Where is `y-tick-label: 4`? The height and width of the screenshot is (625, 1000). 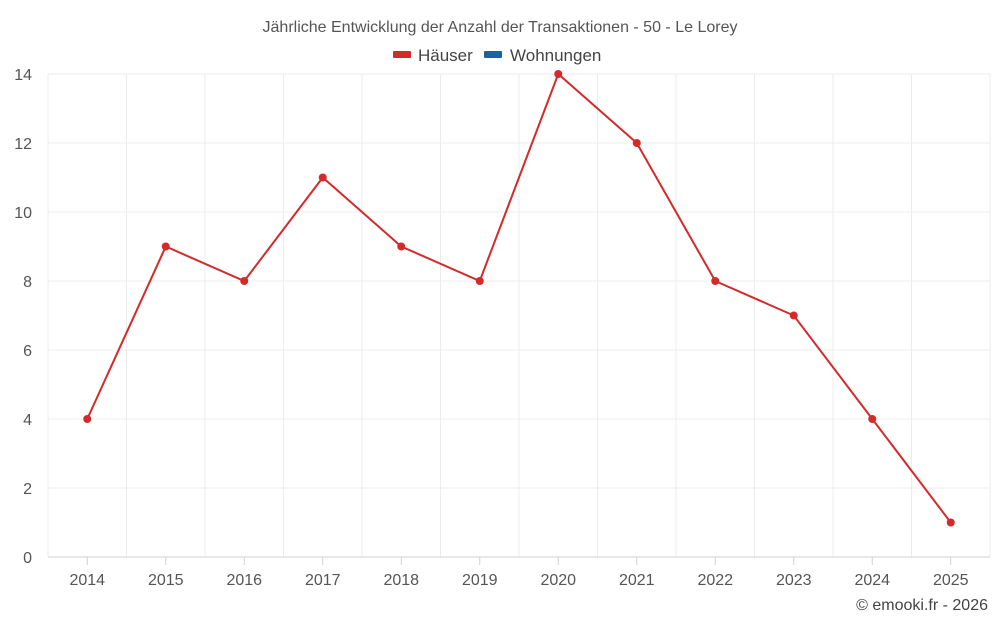 y-tick-label: 4 is located at coordinates (27, 420).